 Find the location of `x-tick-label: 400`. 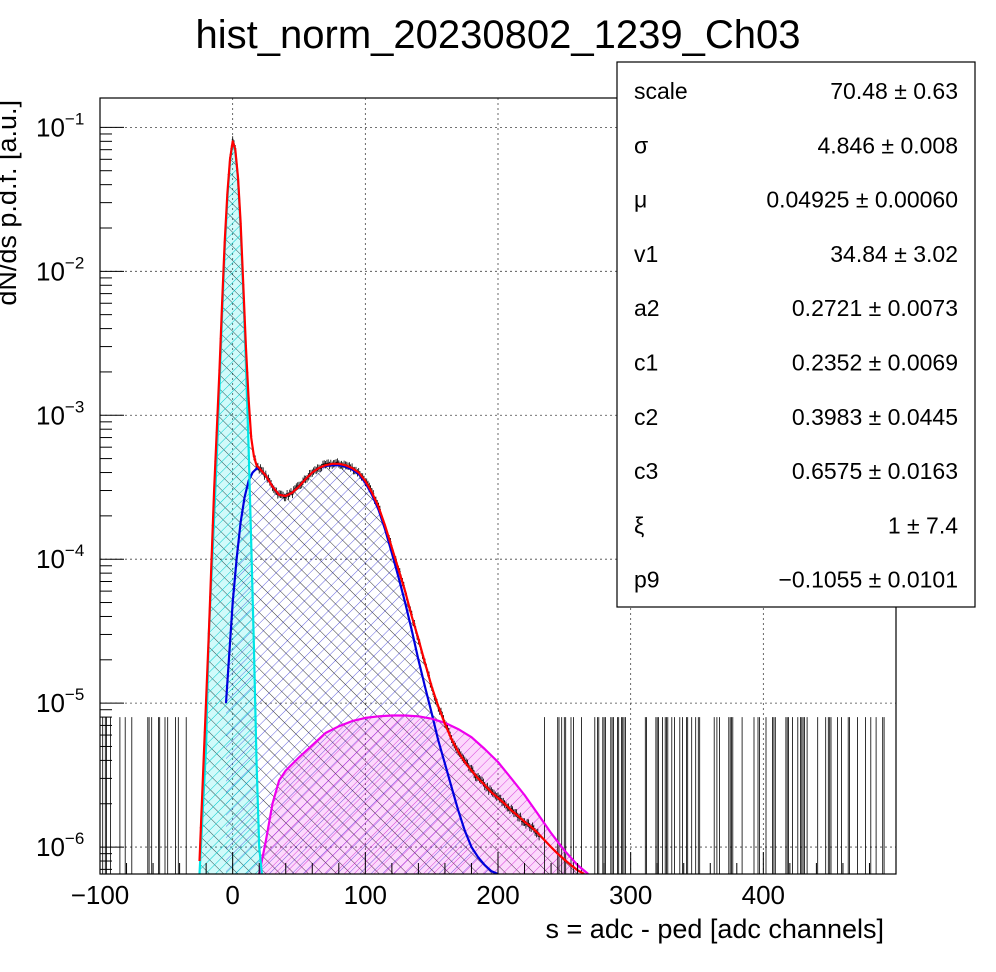

x-tick-label: 400 is located at coordinates (763, 895).